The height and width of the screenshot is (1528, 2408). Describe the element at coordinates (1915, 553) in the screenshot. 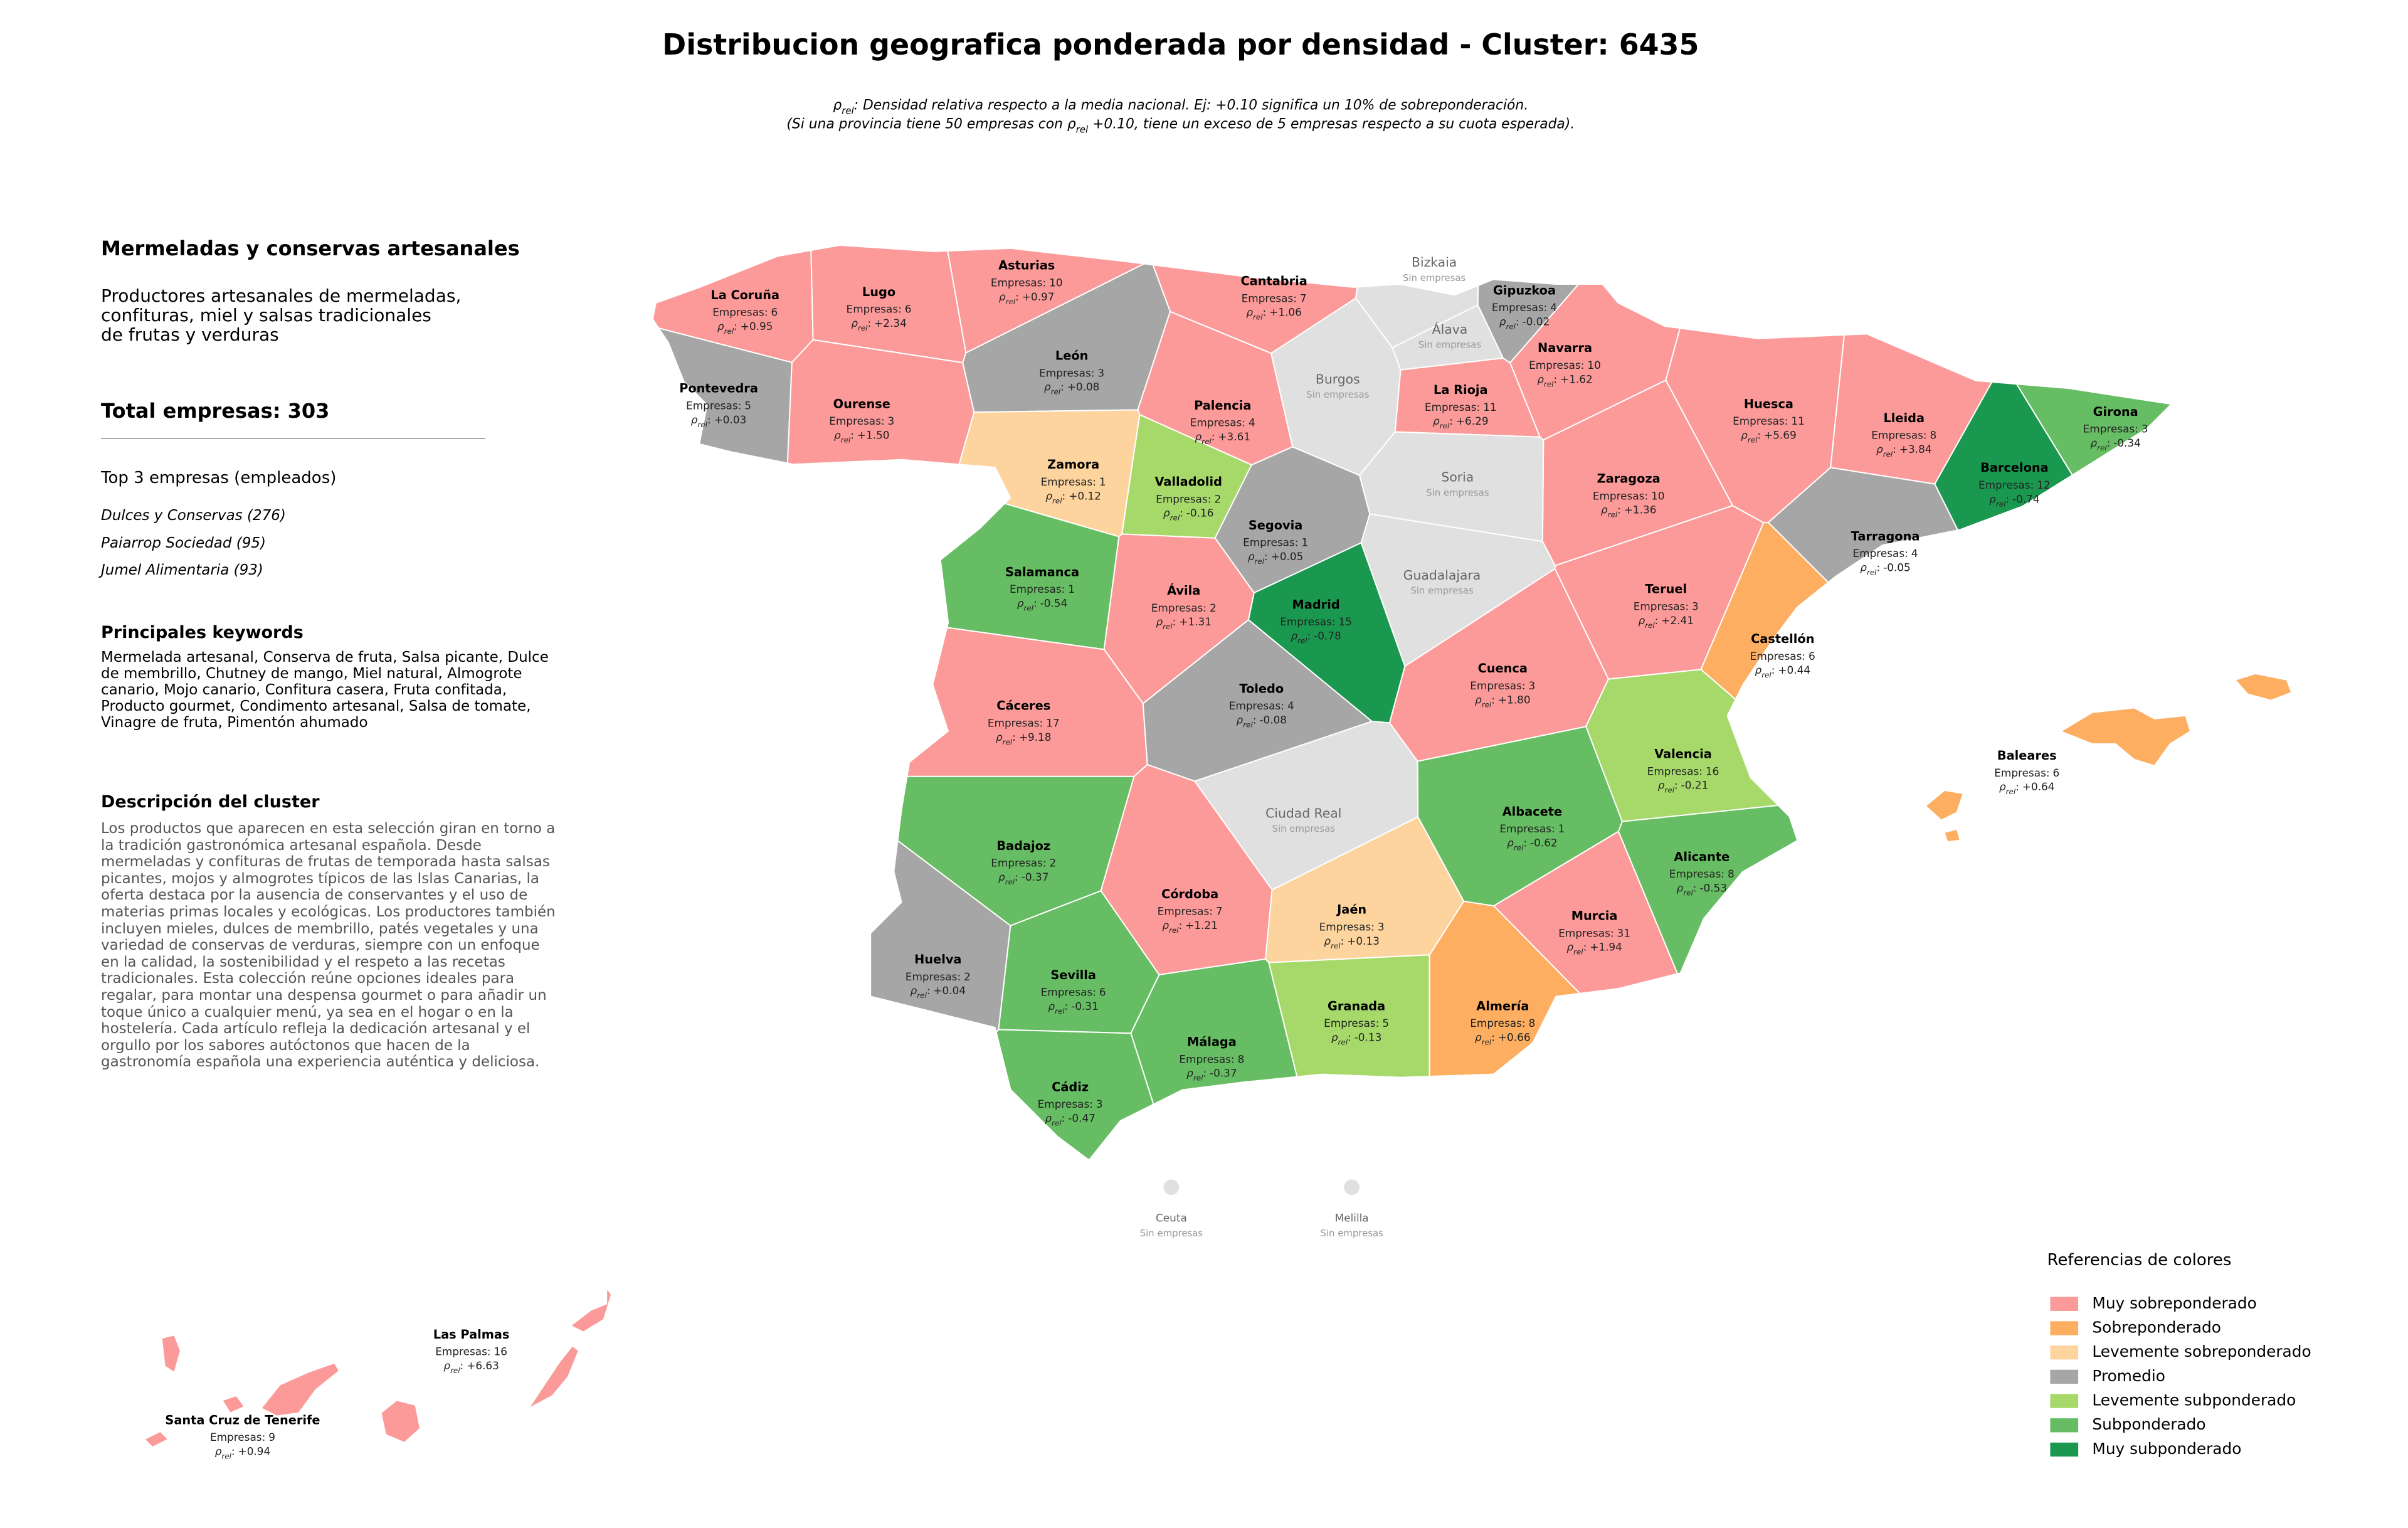

I see `count-value: 4` at that location.